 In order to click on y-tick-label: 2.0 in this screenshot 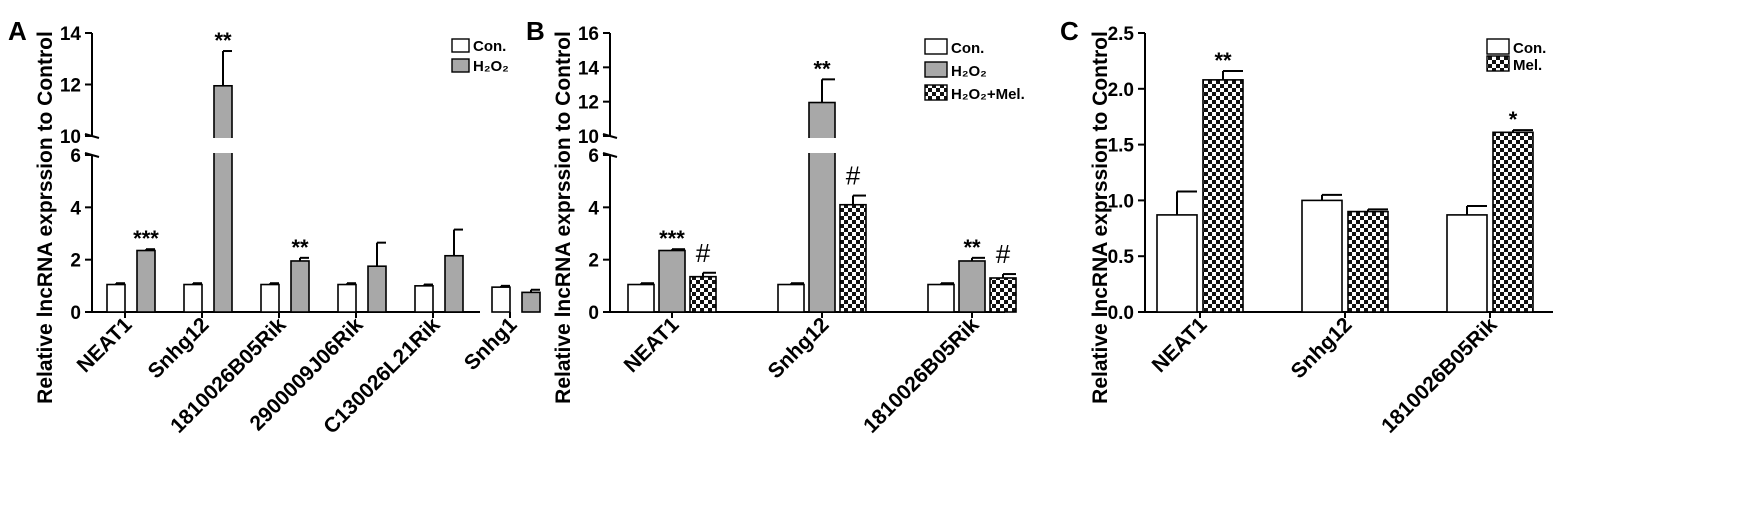, I will do `click(1121, 90)`.